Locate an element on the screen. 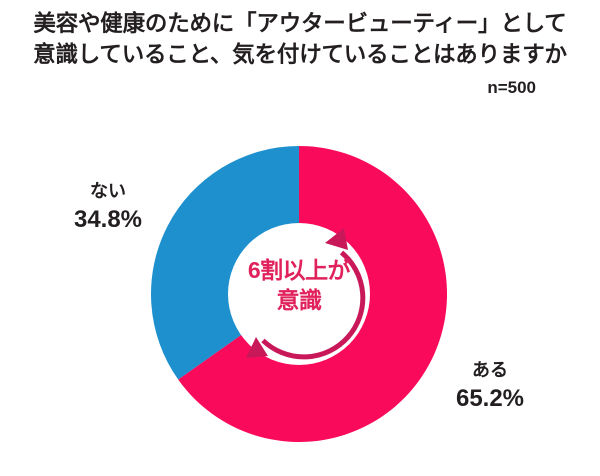 The image size is (600, 476). cycle-arrow-head-top is located at coordinates (336, 239).